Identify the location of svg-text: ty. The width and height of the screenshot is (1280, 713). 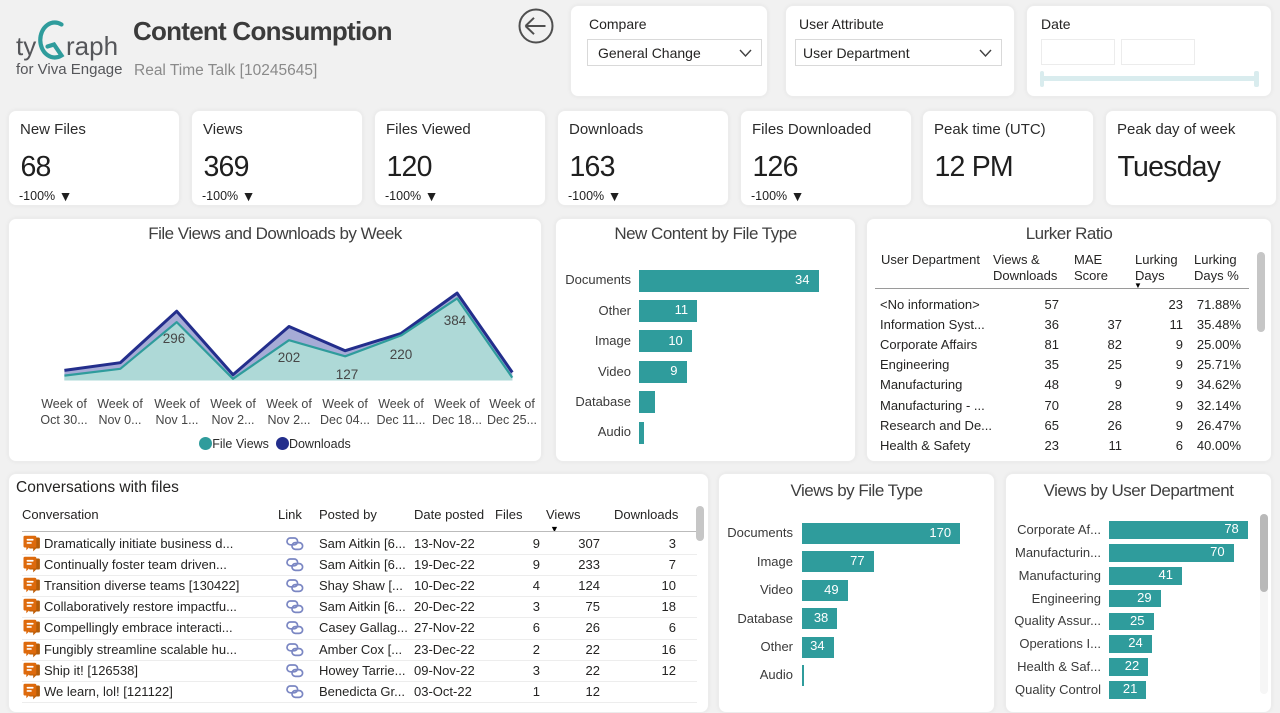
(26, 46).